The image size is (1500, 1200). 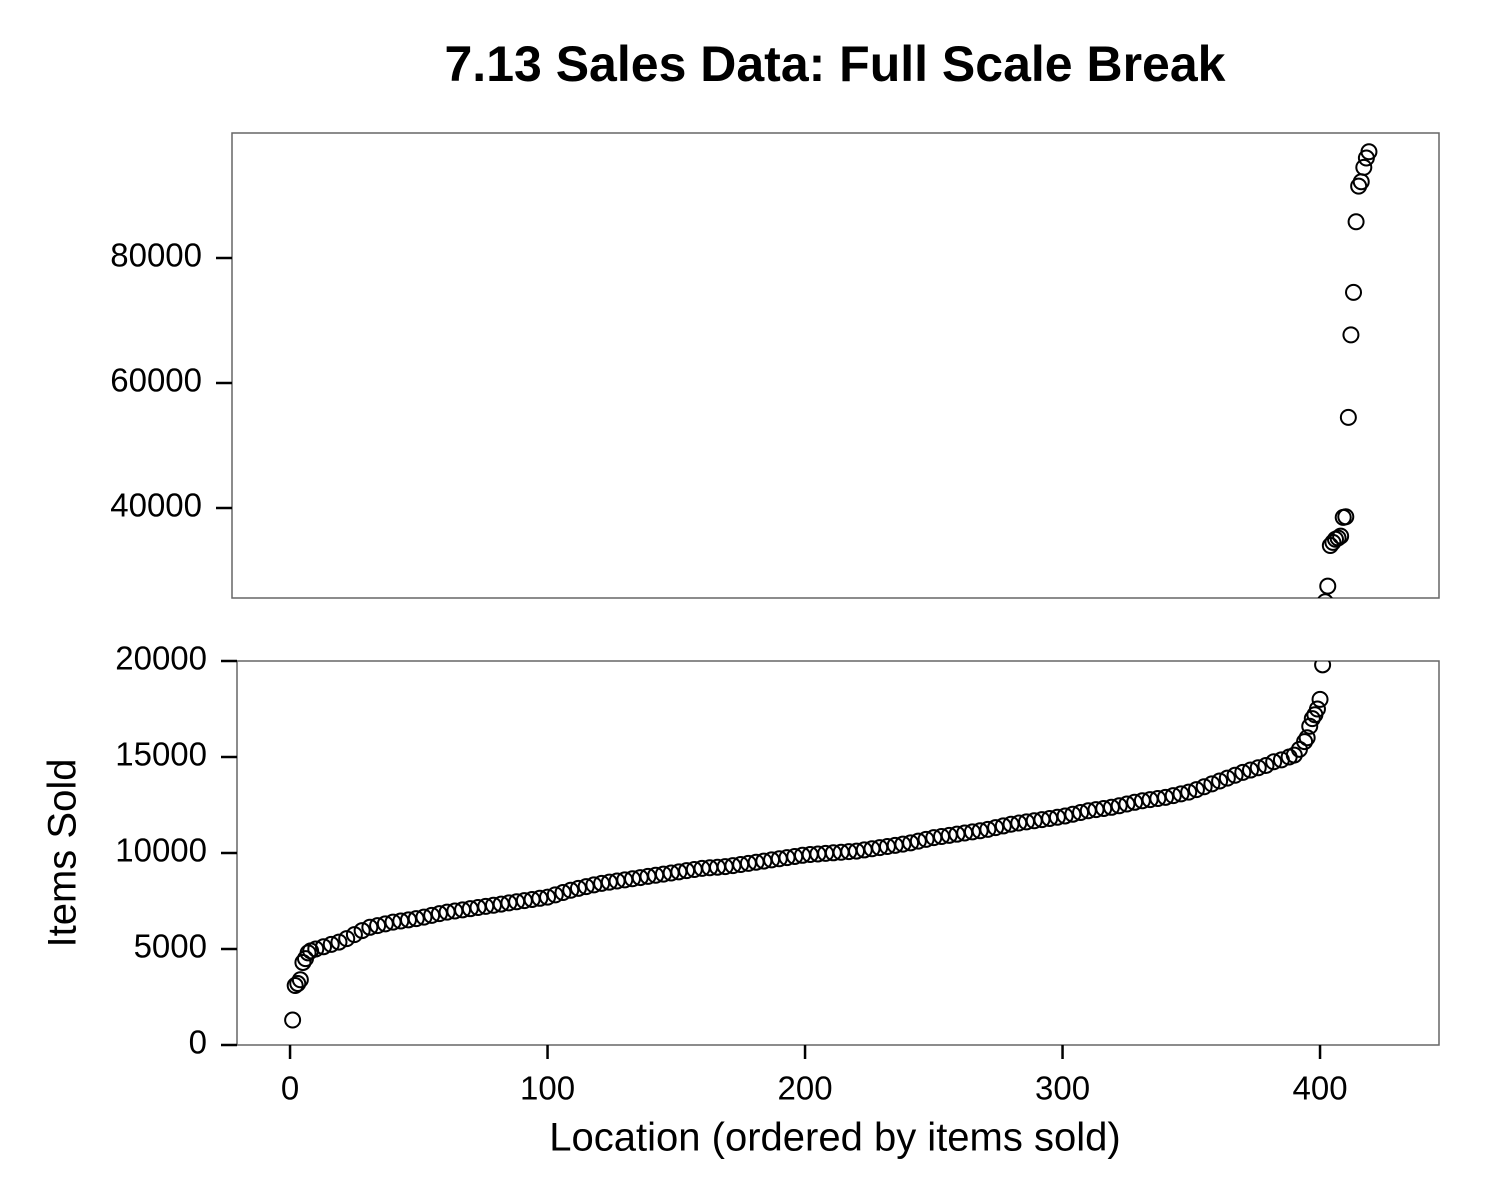 What do you see at coordinates (1347, 370) in the screenshot?
I see `panel-points` at bounding box center [1347, 370].